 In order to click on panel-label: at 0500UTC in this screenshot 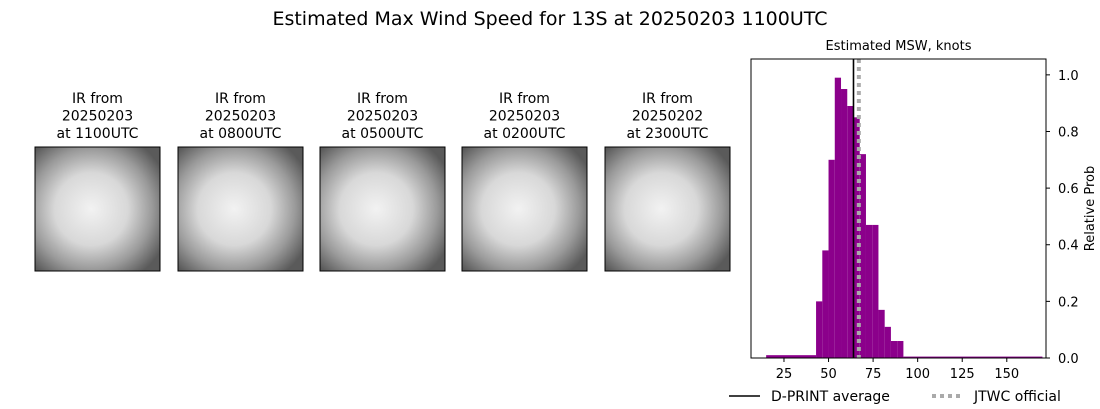, I will do `click(383, 134)`.